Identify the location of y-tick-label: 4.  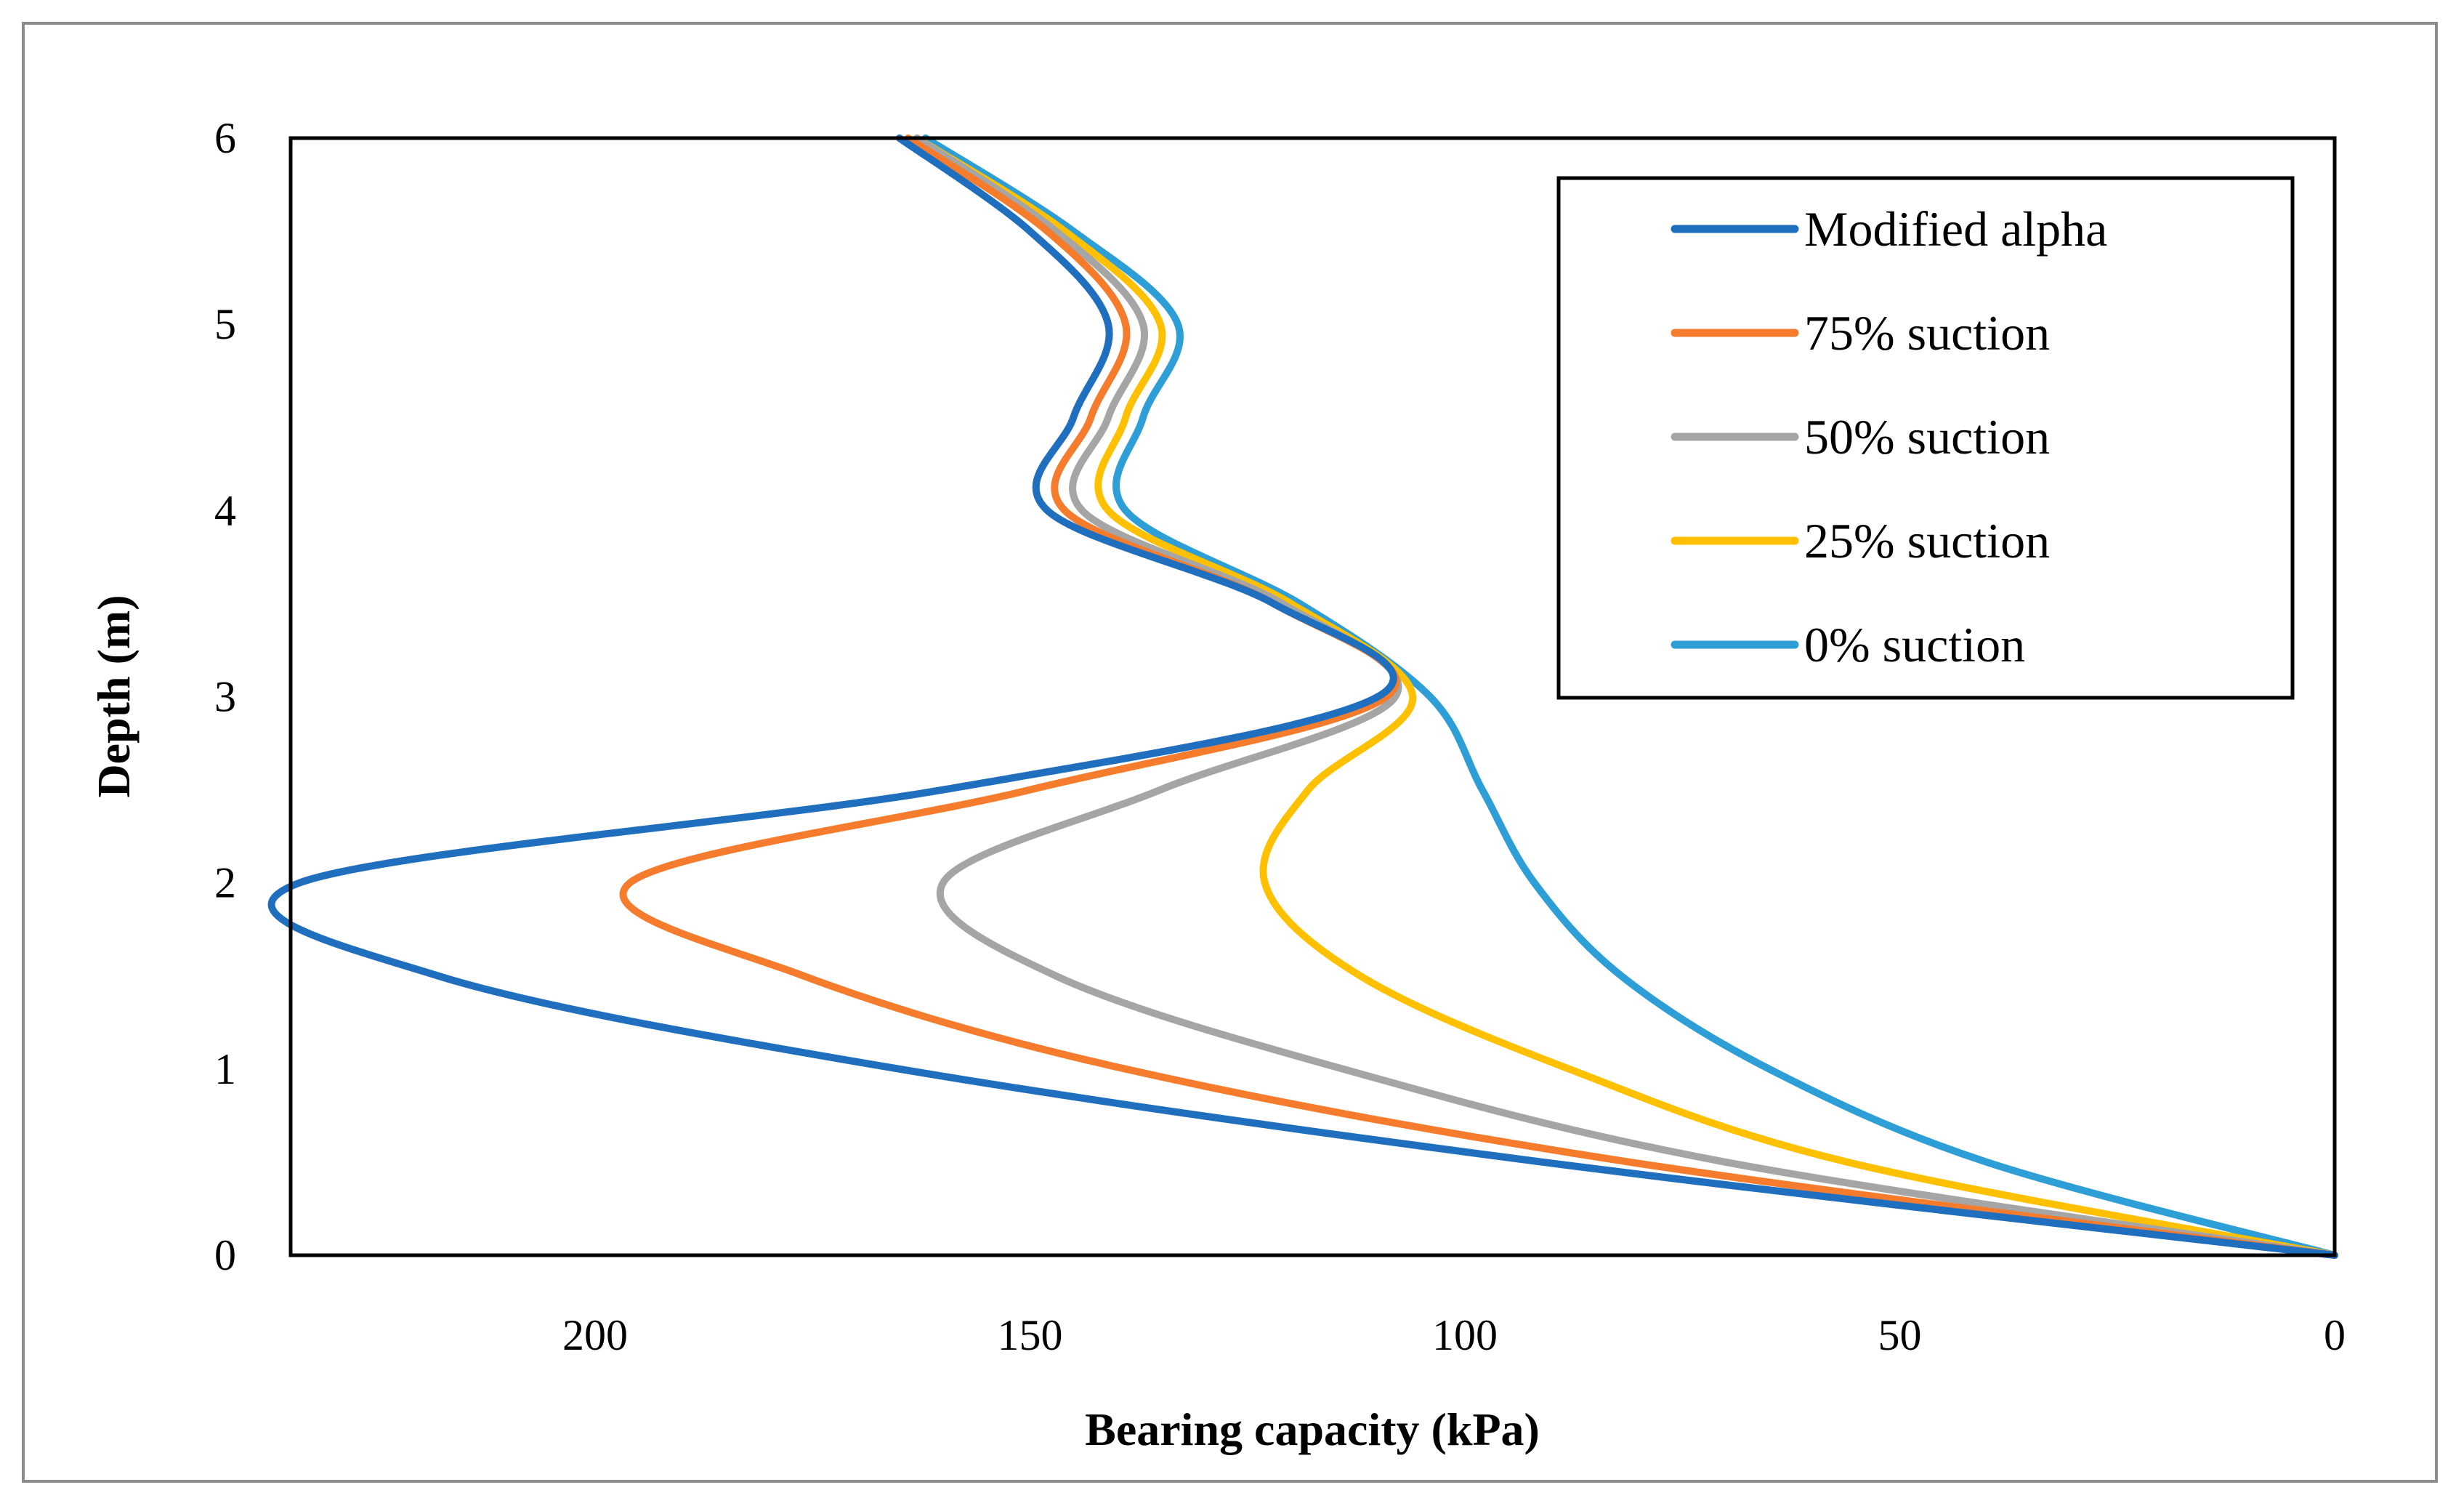
(225, 510).